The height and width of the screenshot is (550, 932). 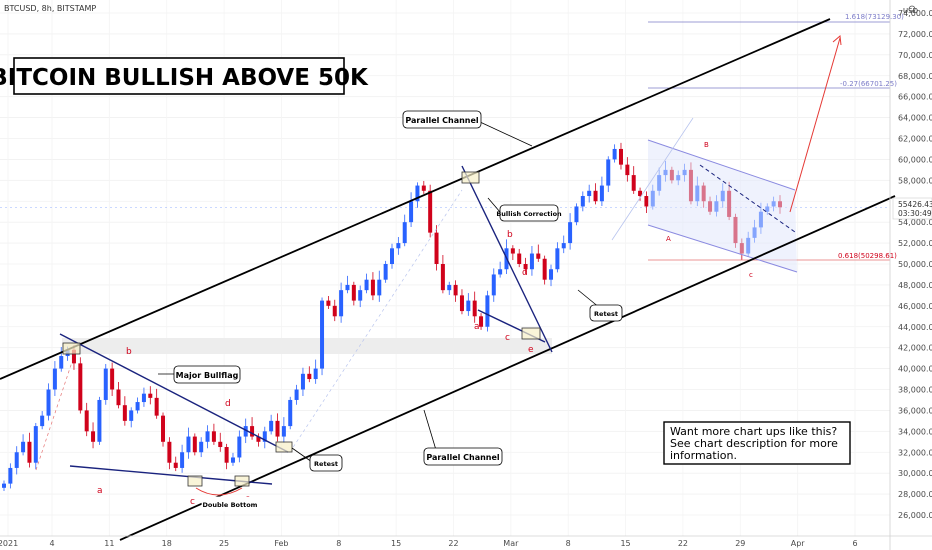 I want to click on price-tag-countdown: 03:30:49, so click(x=915, y=213).